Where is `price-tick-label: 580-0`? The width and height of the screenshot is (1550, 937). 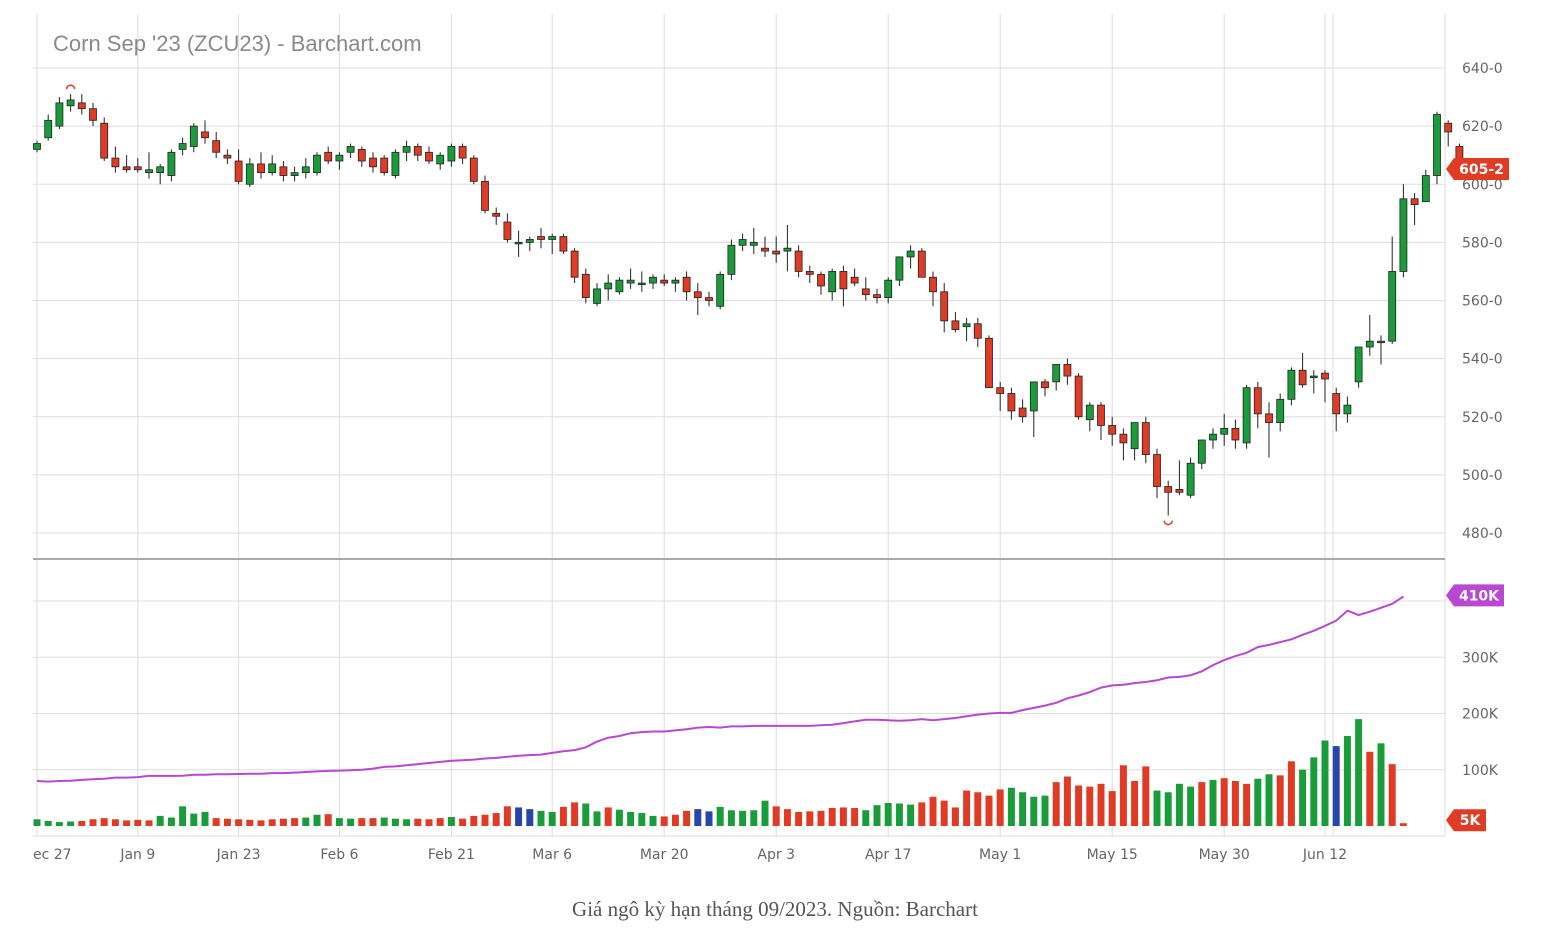 price-tick-label: 580-0 is located at coordinates (1482, 243).